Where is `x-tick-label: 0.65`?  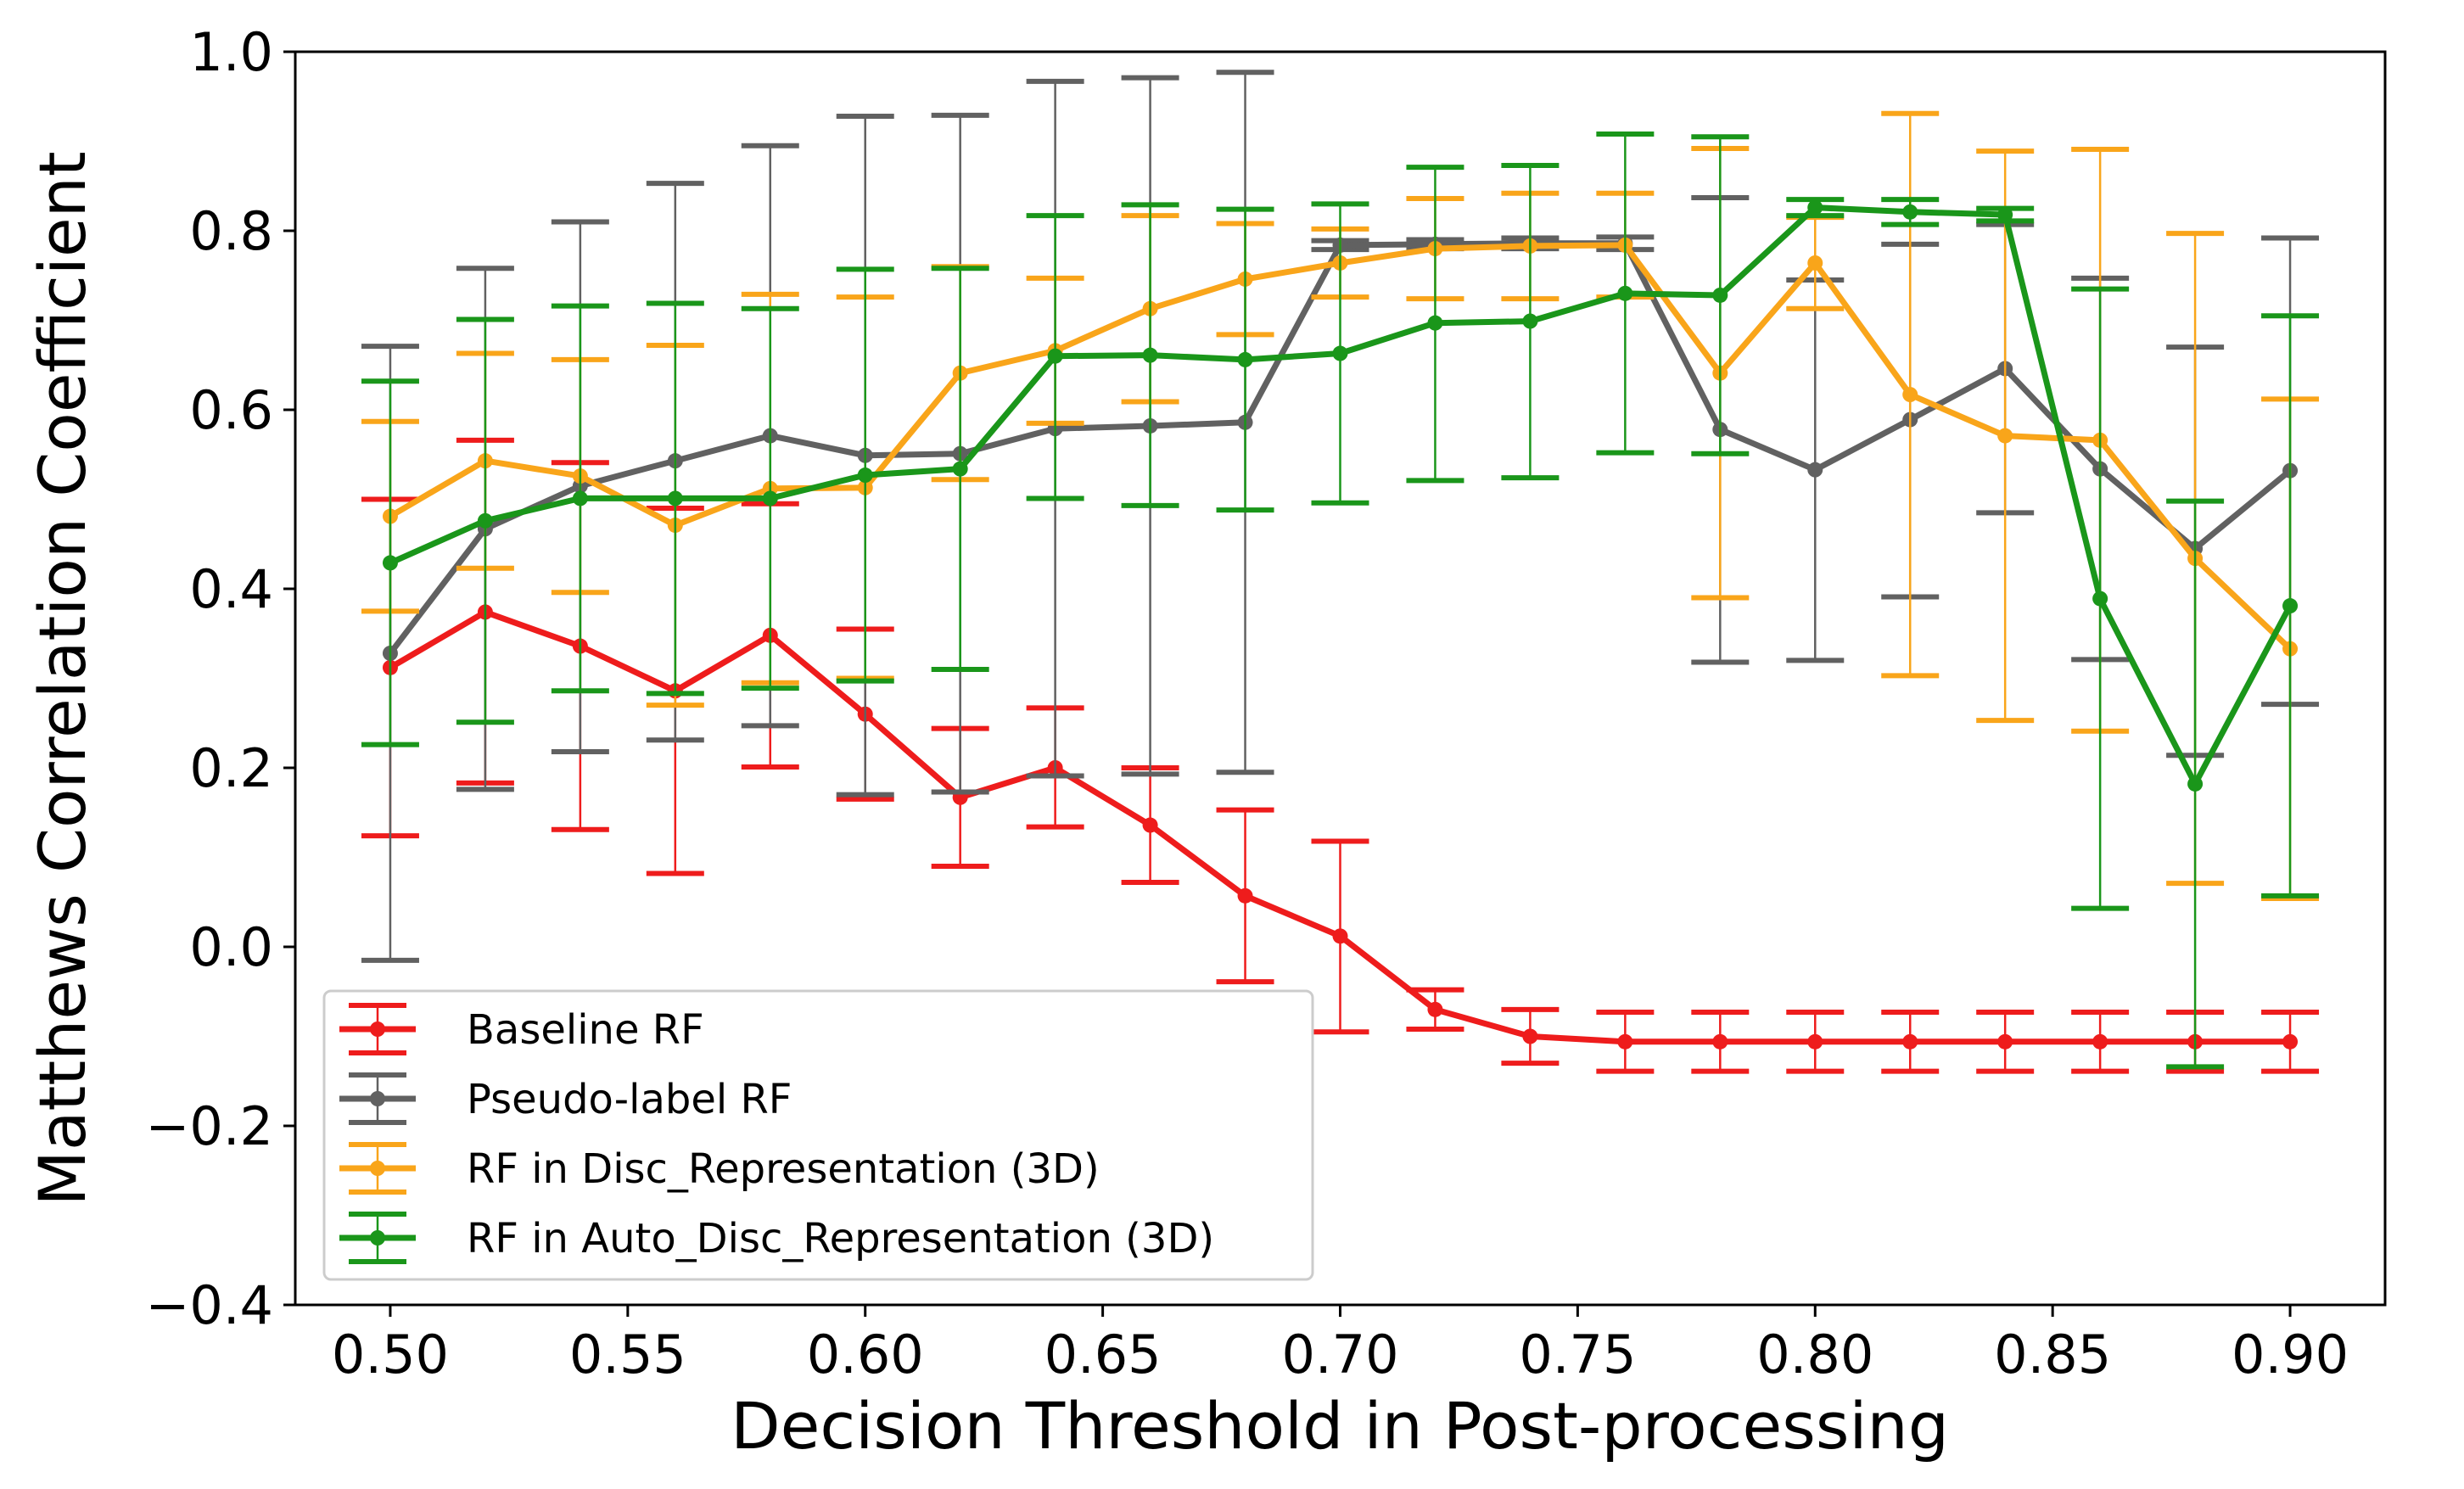 x-tick-label: 0.65 is located at coordinates (1103, 1354).